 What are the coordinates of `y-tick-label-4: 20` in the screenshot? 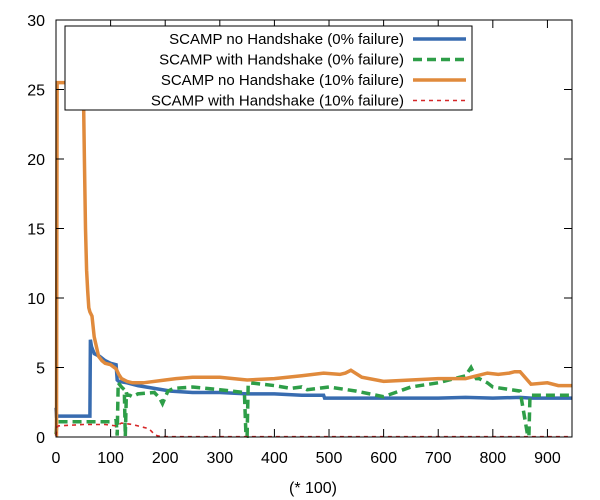 It's located at (36, 160).